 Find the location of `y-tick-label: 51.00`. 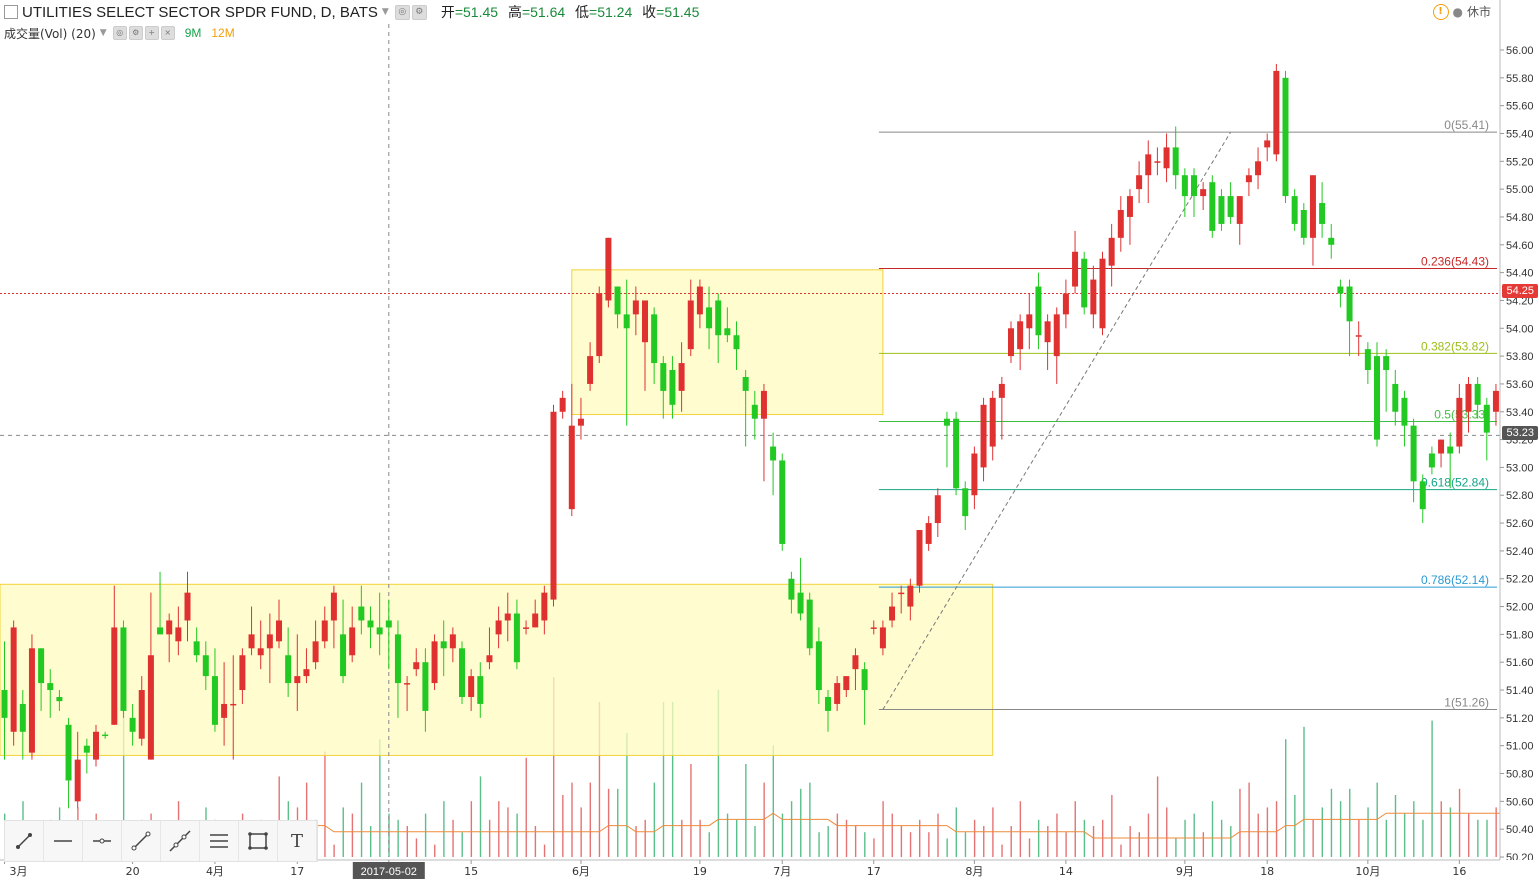

y-tick-label: 51.00 is located at coordinates (1520, 747).